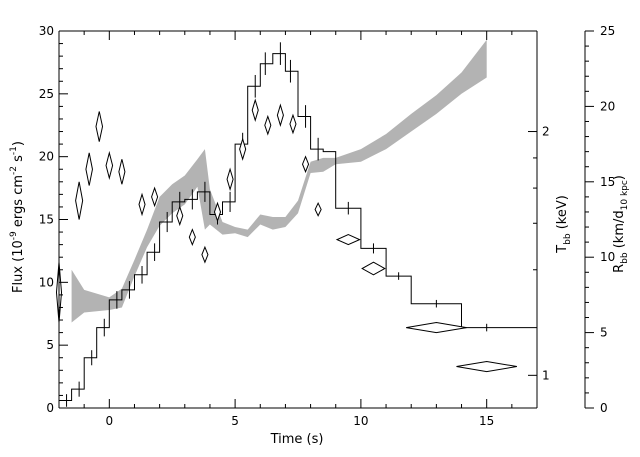 Image resolution: width=640 pixels, height=457 pixels. Describe the element at coordinates (607, 31) in the screenshot. I see `right-outer-tick-label: 25` at that location.